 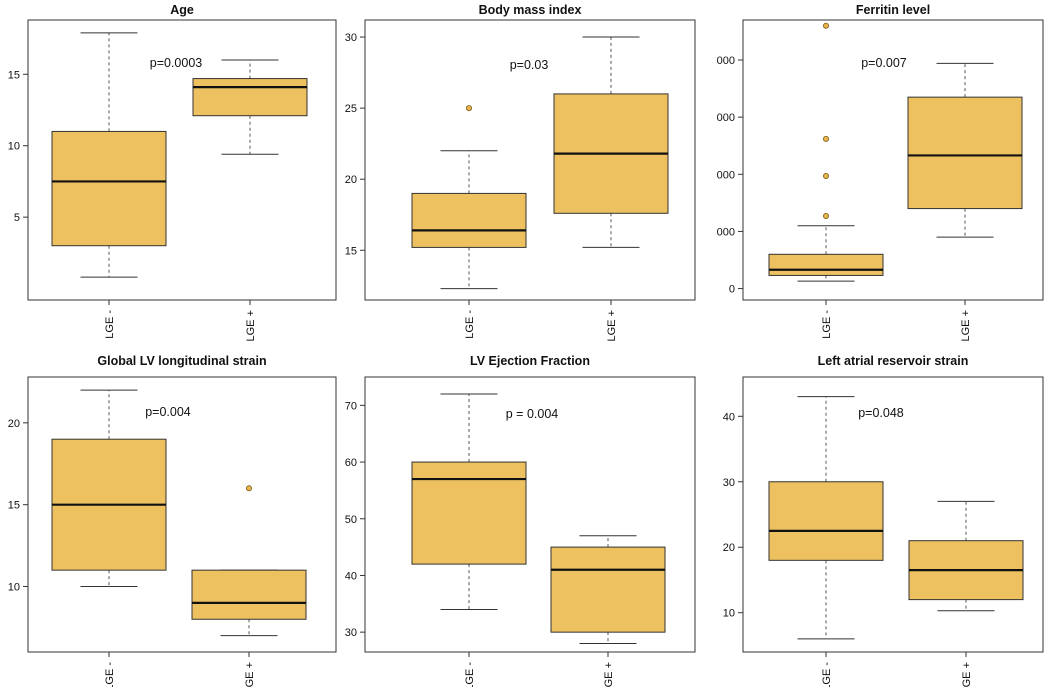 What do you see at coordinates (532, 414) in the screenshot?
I see `p-value-label: p = 0.004` at bounding box center [532, 414].